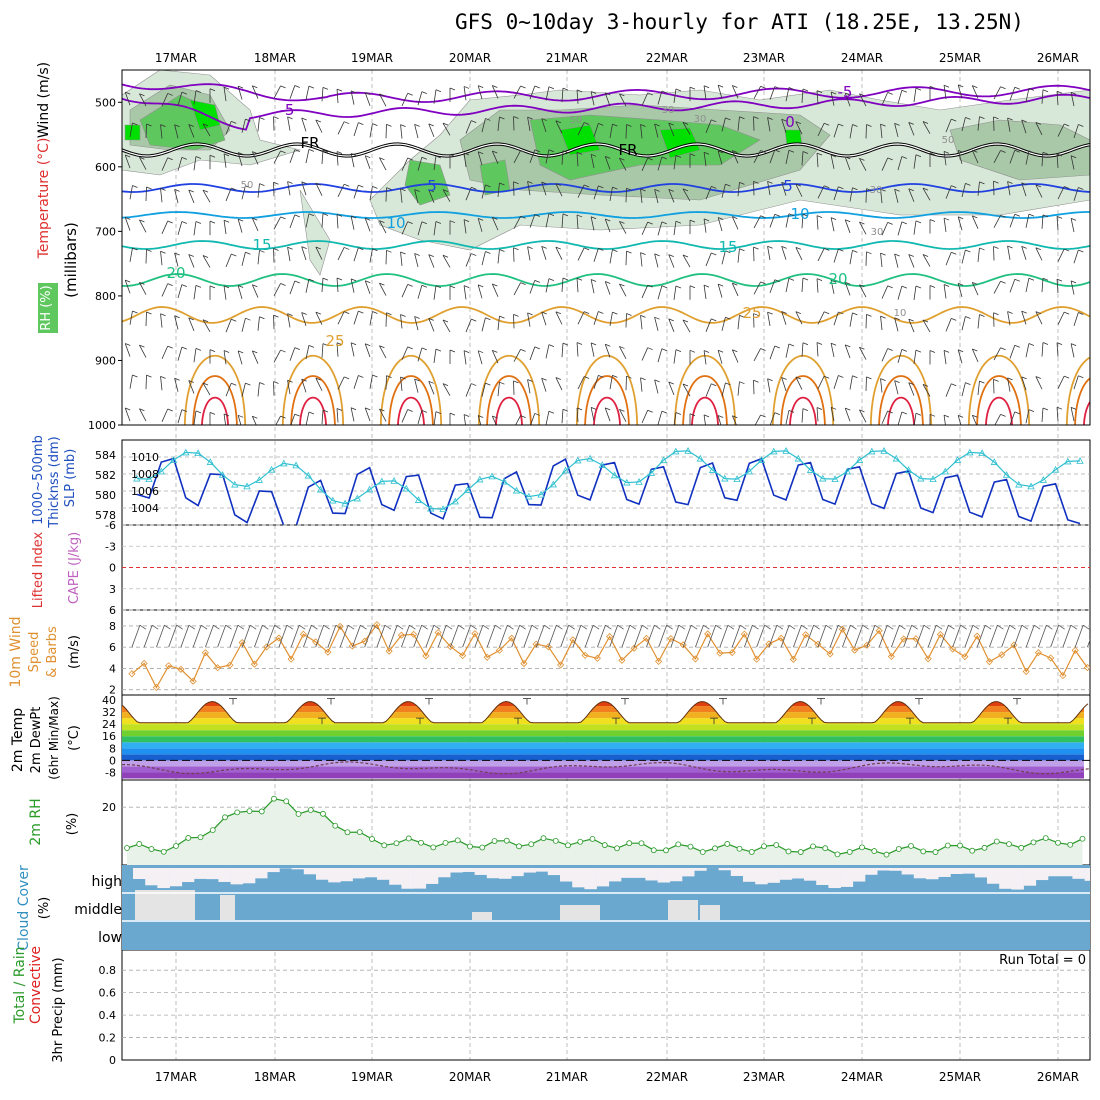 This screenshot has width=1100, height=1100. I want to click on rh2m-point, so click(923, 851).